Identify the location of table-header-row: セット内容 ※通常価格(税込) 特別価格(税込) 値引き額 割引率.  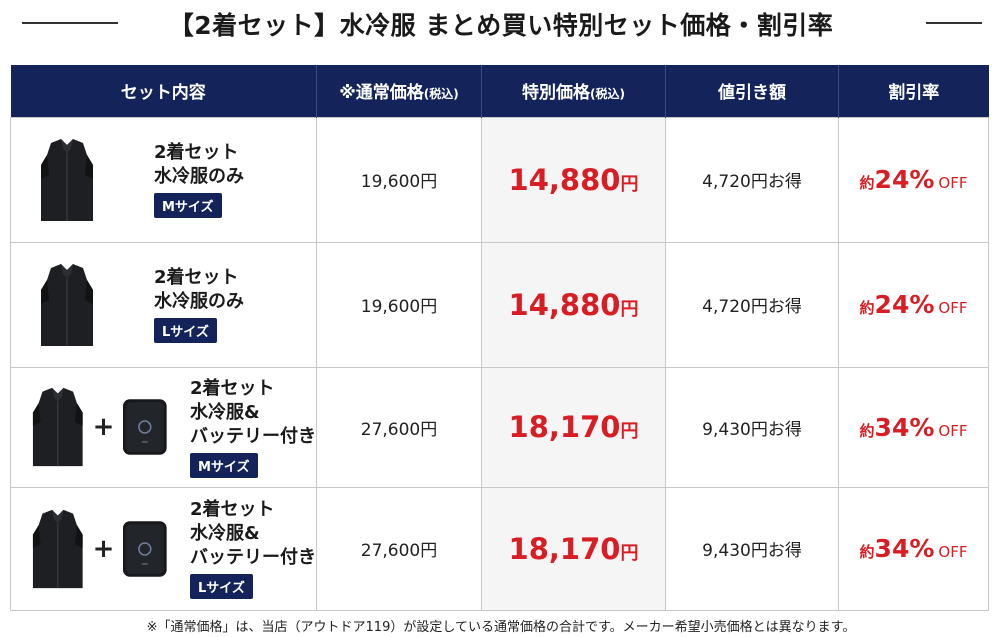
(499, 91).